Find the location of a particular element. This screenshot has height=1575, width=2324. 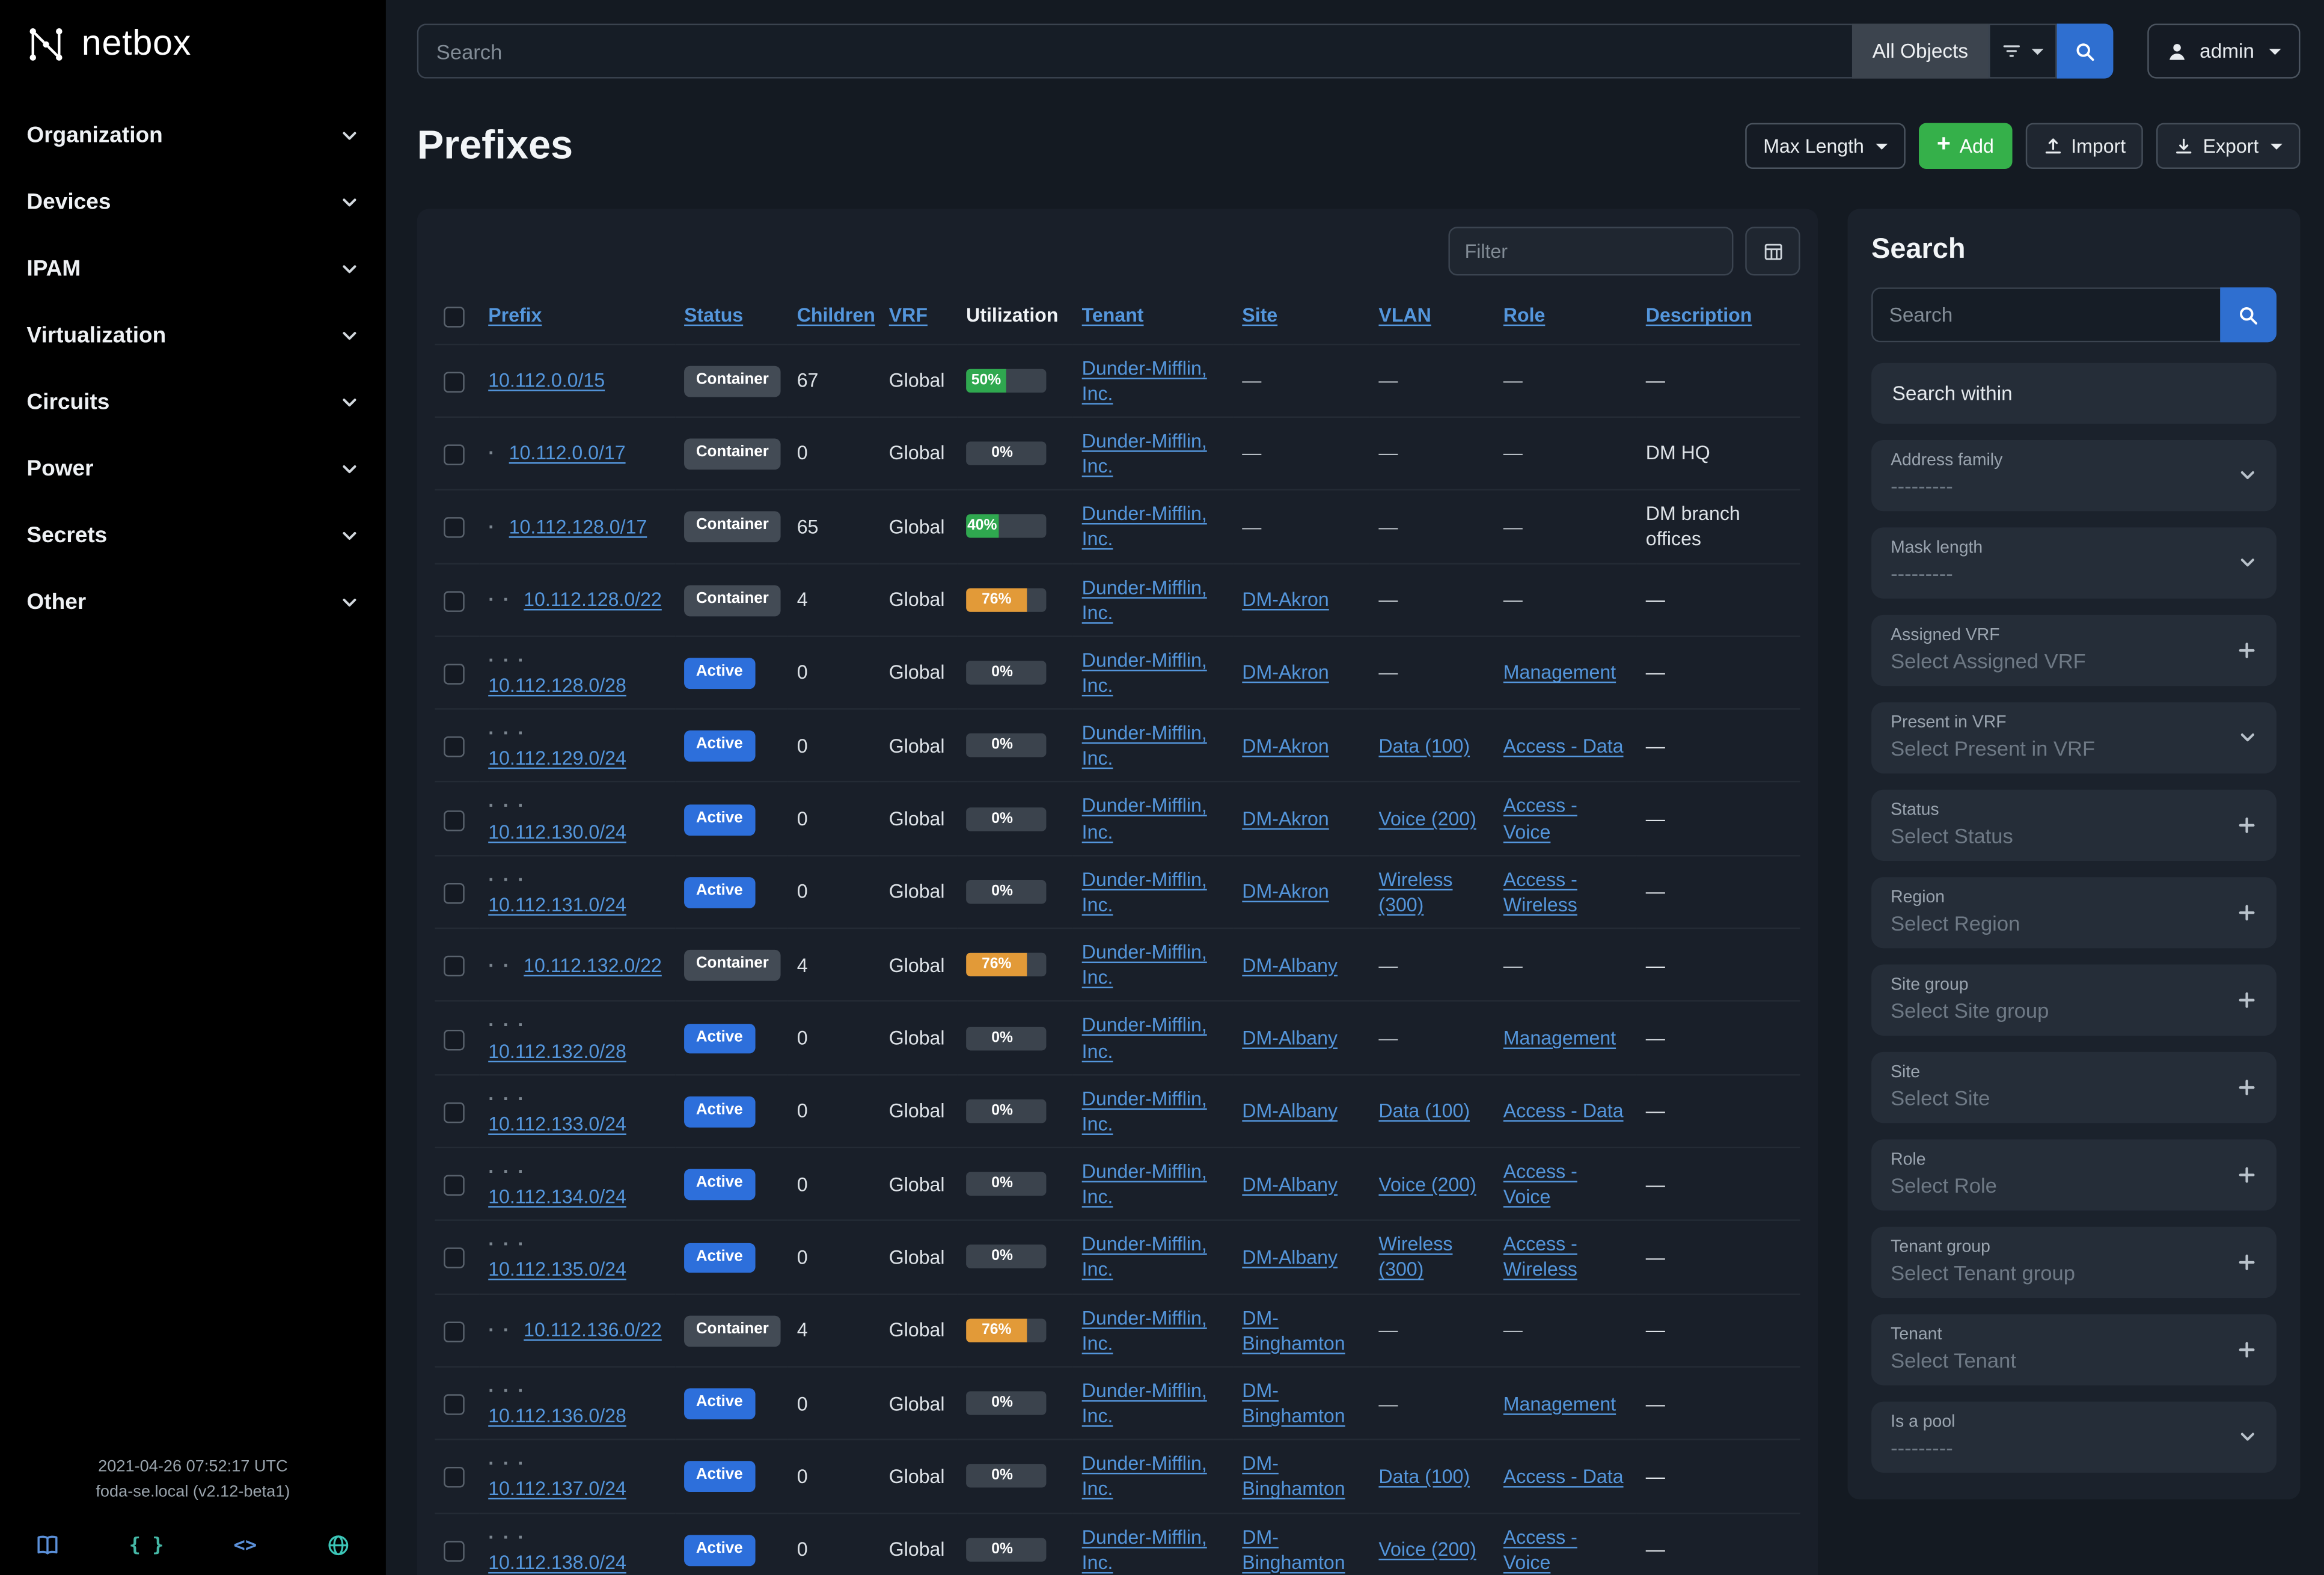

prefix-link: 10.112.137.0/24 is located at coordinates (557, 1489).